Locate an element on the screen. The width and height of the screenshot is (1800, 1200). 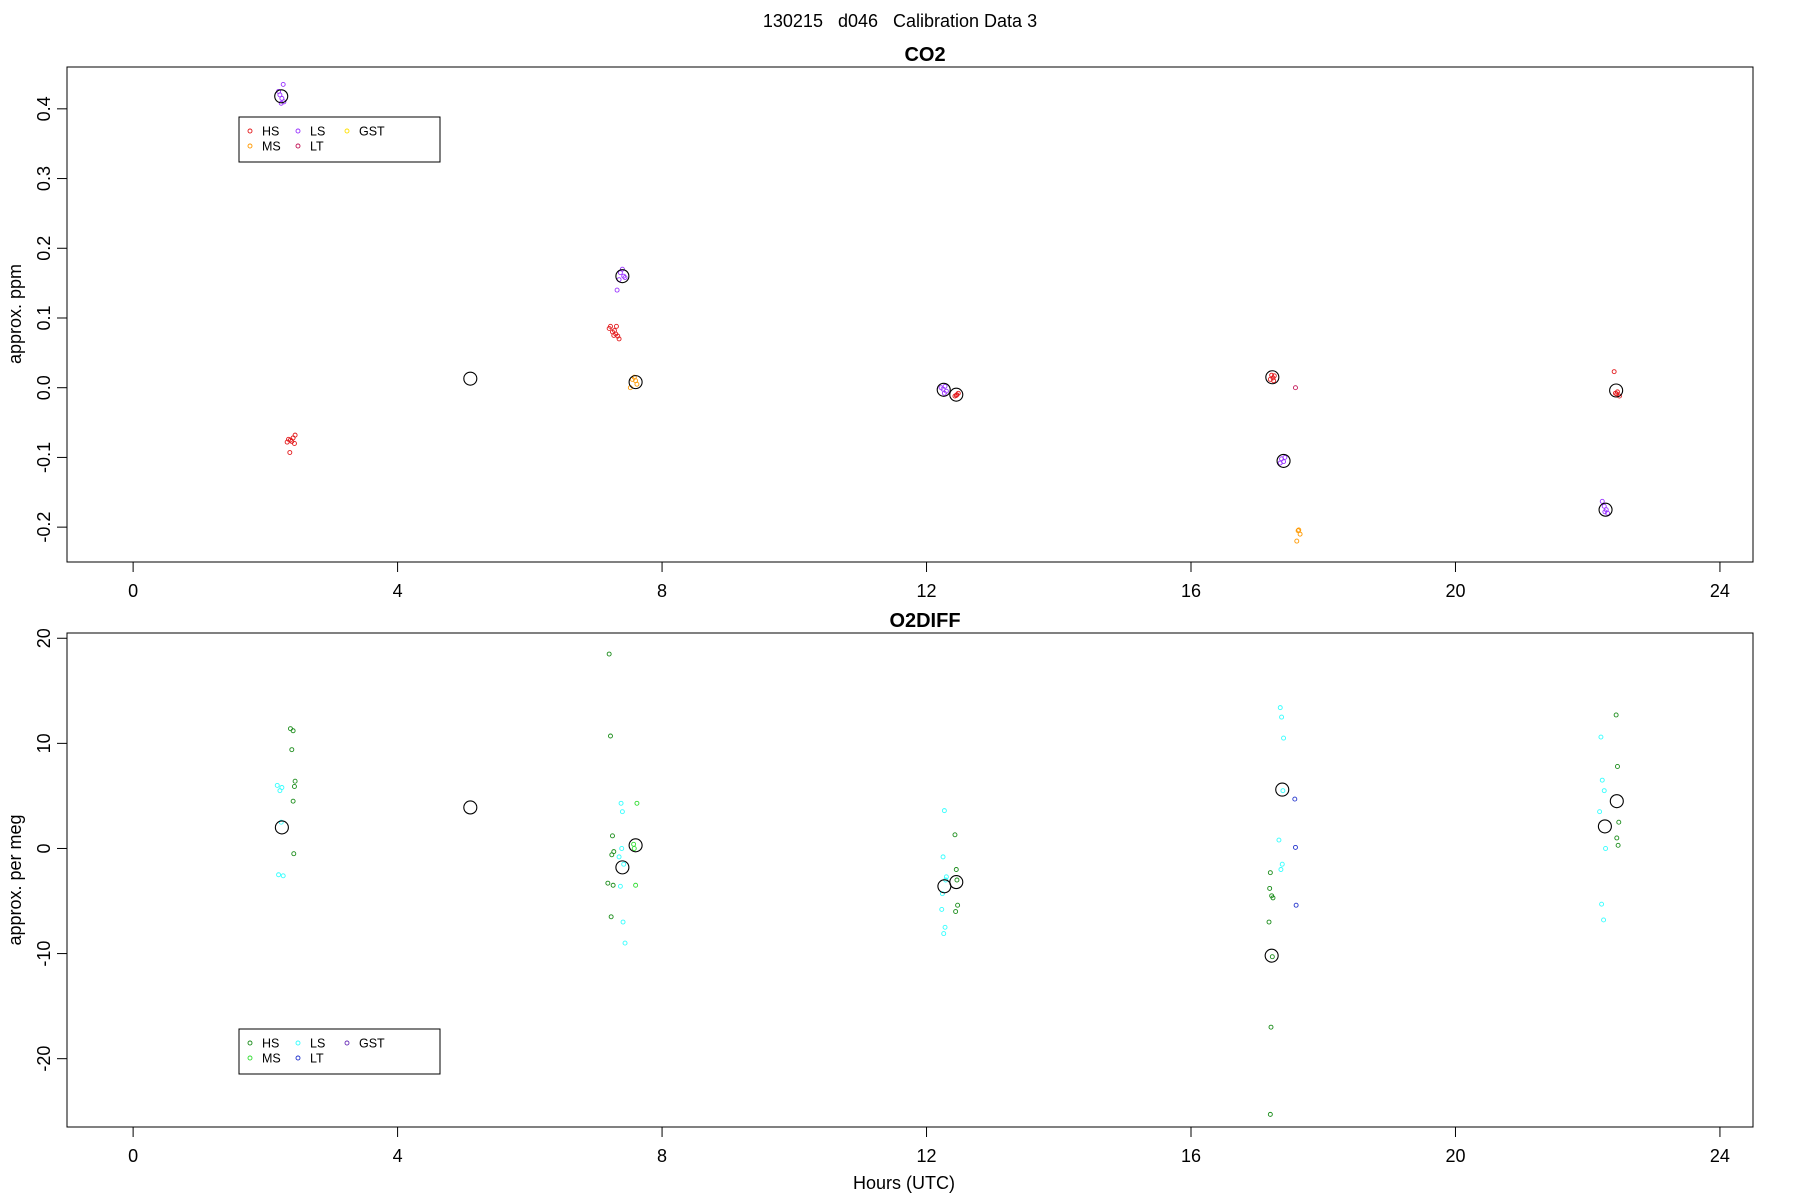
co2-y-tick-label: 0.3 is located at coordinates (44, 178).